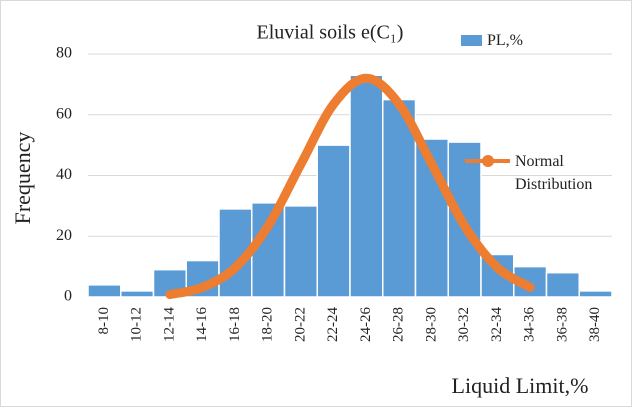  I want to click on legend-label-box: Normal Distribution, so click(554, 173).